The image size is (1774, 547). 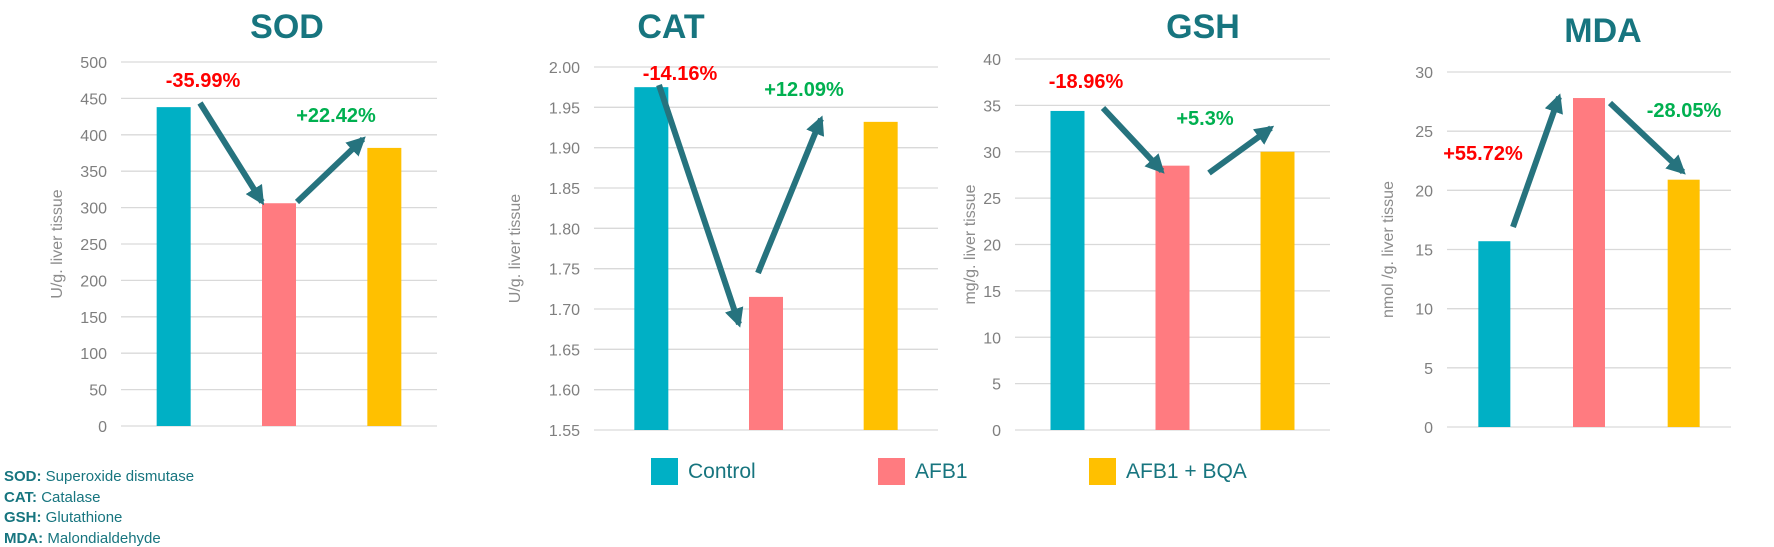 I want to click on gsh-tick-label: 15, so click(x=992, y=292).